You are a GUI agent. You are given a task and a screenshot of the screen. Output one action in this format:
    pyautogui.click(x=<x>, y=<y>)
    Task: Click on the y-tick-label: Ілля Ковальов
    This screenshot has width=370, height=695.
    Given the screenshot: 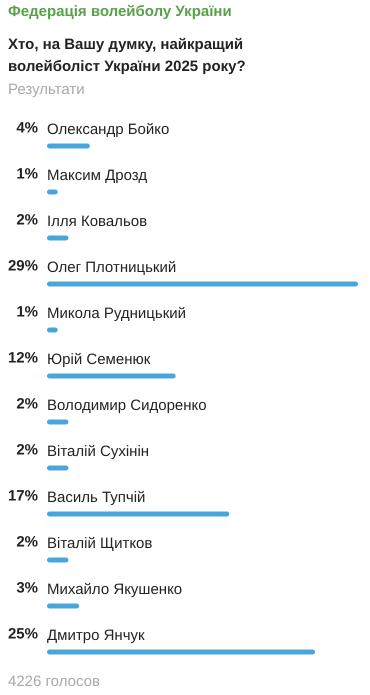 What is the action you would take?
    pyautogui.click(x=97, y=221)
    